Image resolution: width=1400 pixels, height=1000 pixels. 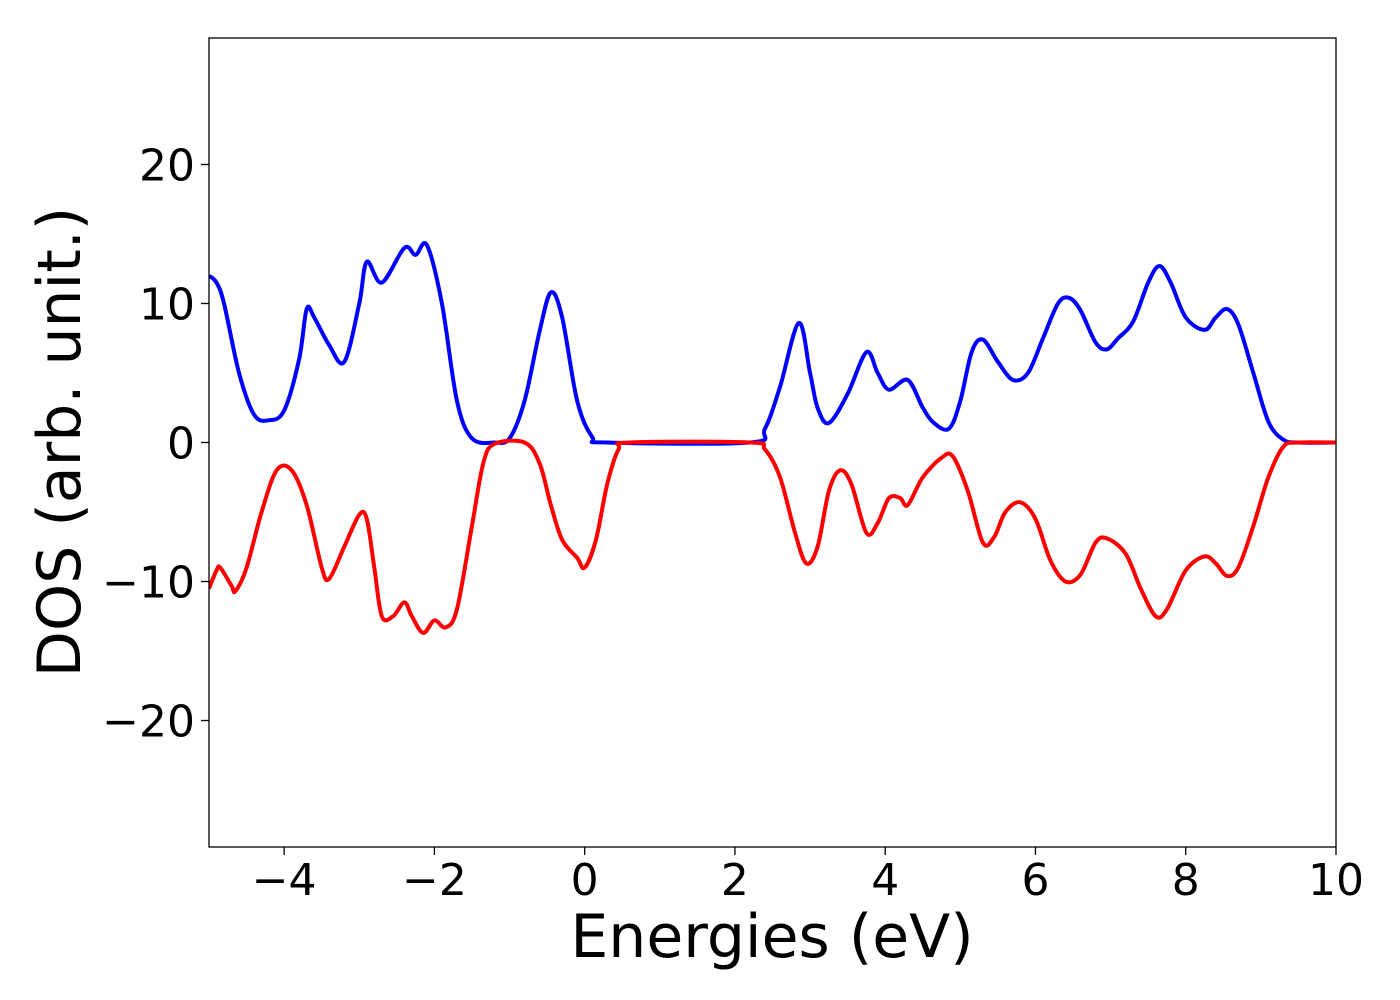 I want to click on x-axis-title: Energies (eV), so click(x=771, y=937).